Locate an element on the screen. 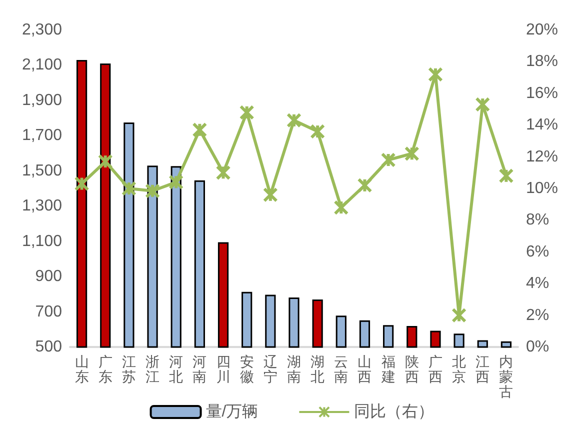 The height and width of the screenshot is (435, 584). y-tick-label: 1,100 is located at coordinates (42, 241).